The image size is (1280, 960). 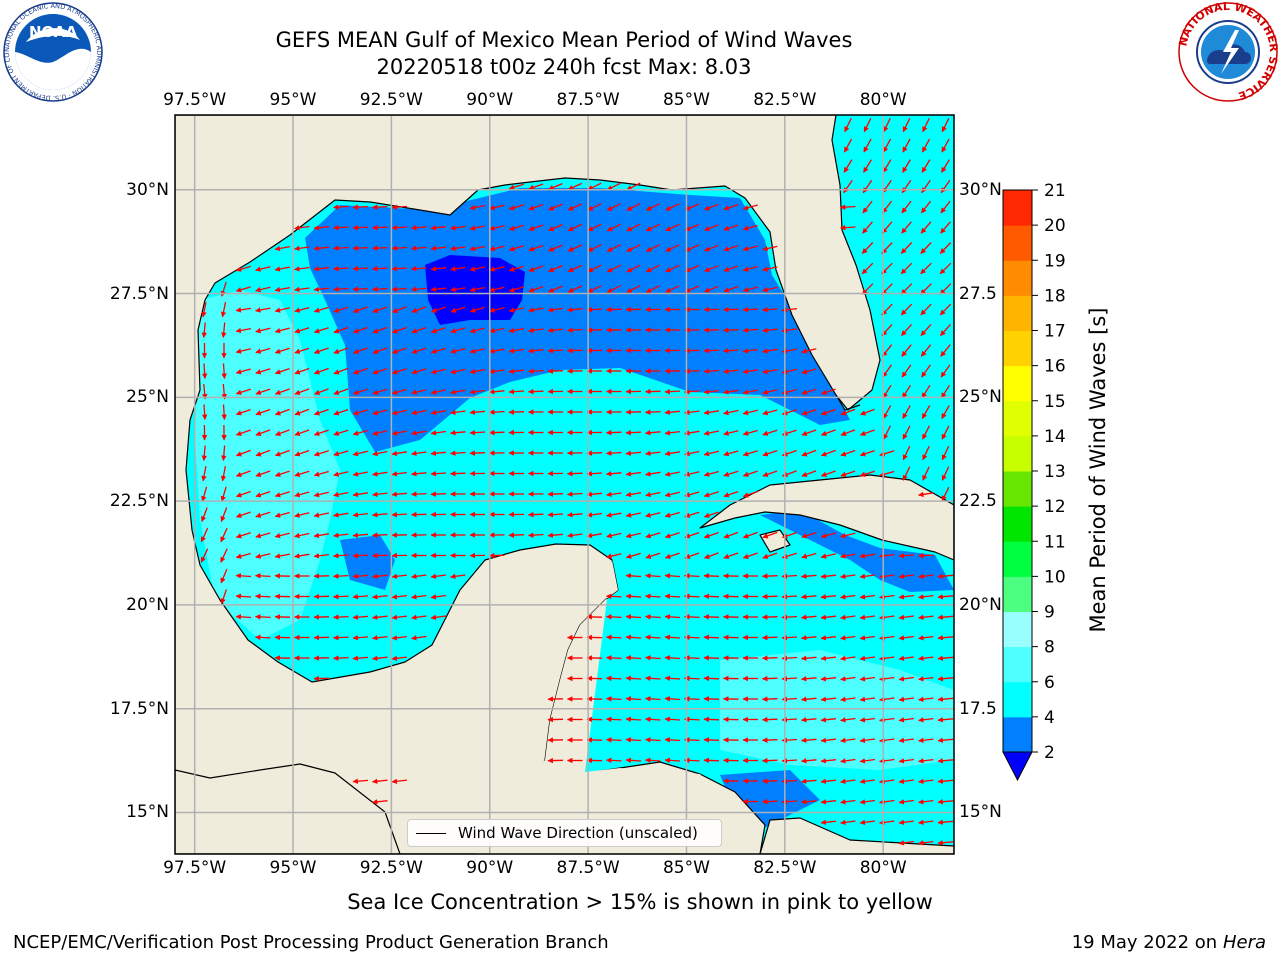 What do you see at coordinates (1049, 648) in the screenshot?
I see `colorbar-tick-label: 8` at bounding box center [1049, 648].